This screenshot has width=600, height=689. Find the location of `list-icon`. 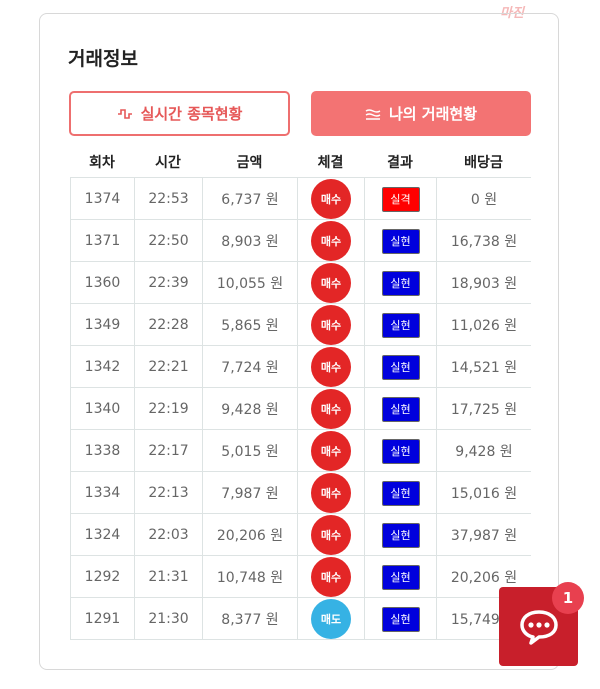

list-icon is located at coordinates (373, 114).